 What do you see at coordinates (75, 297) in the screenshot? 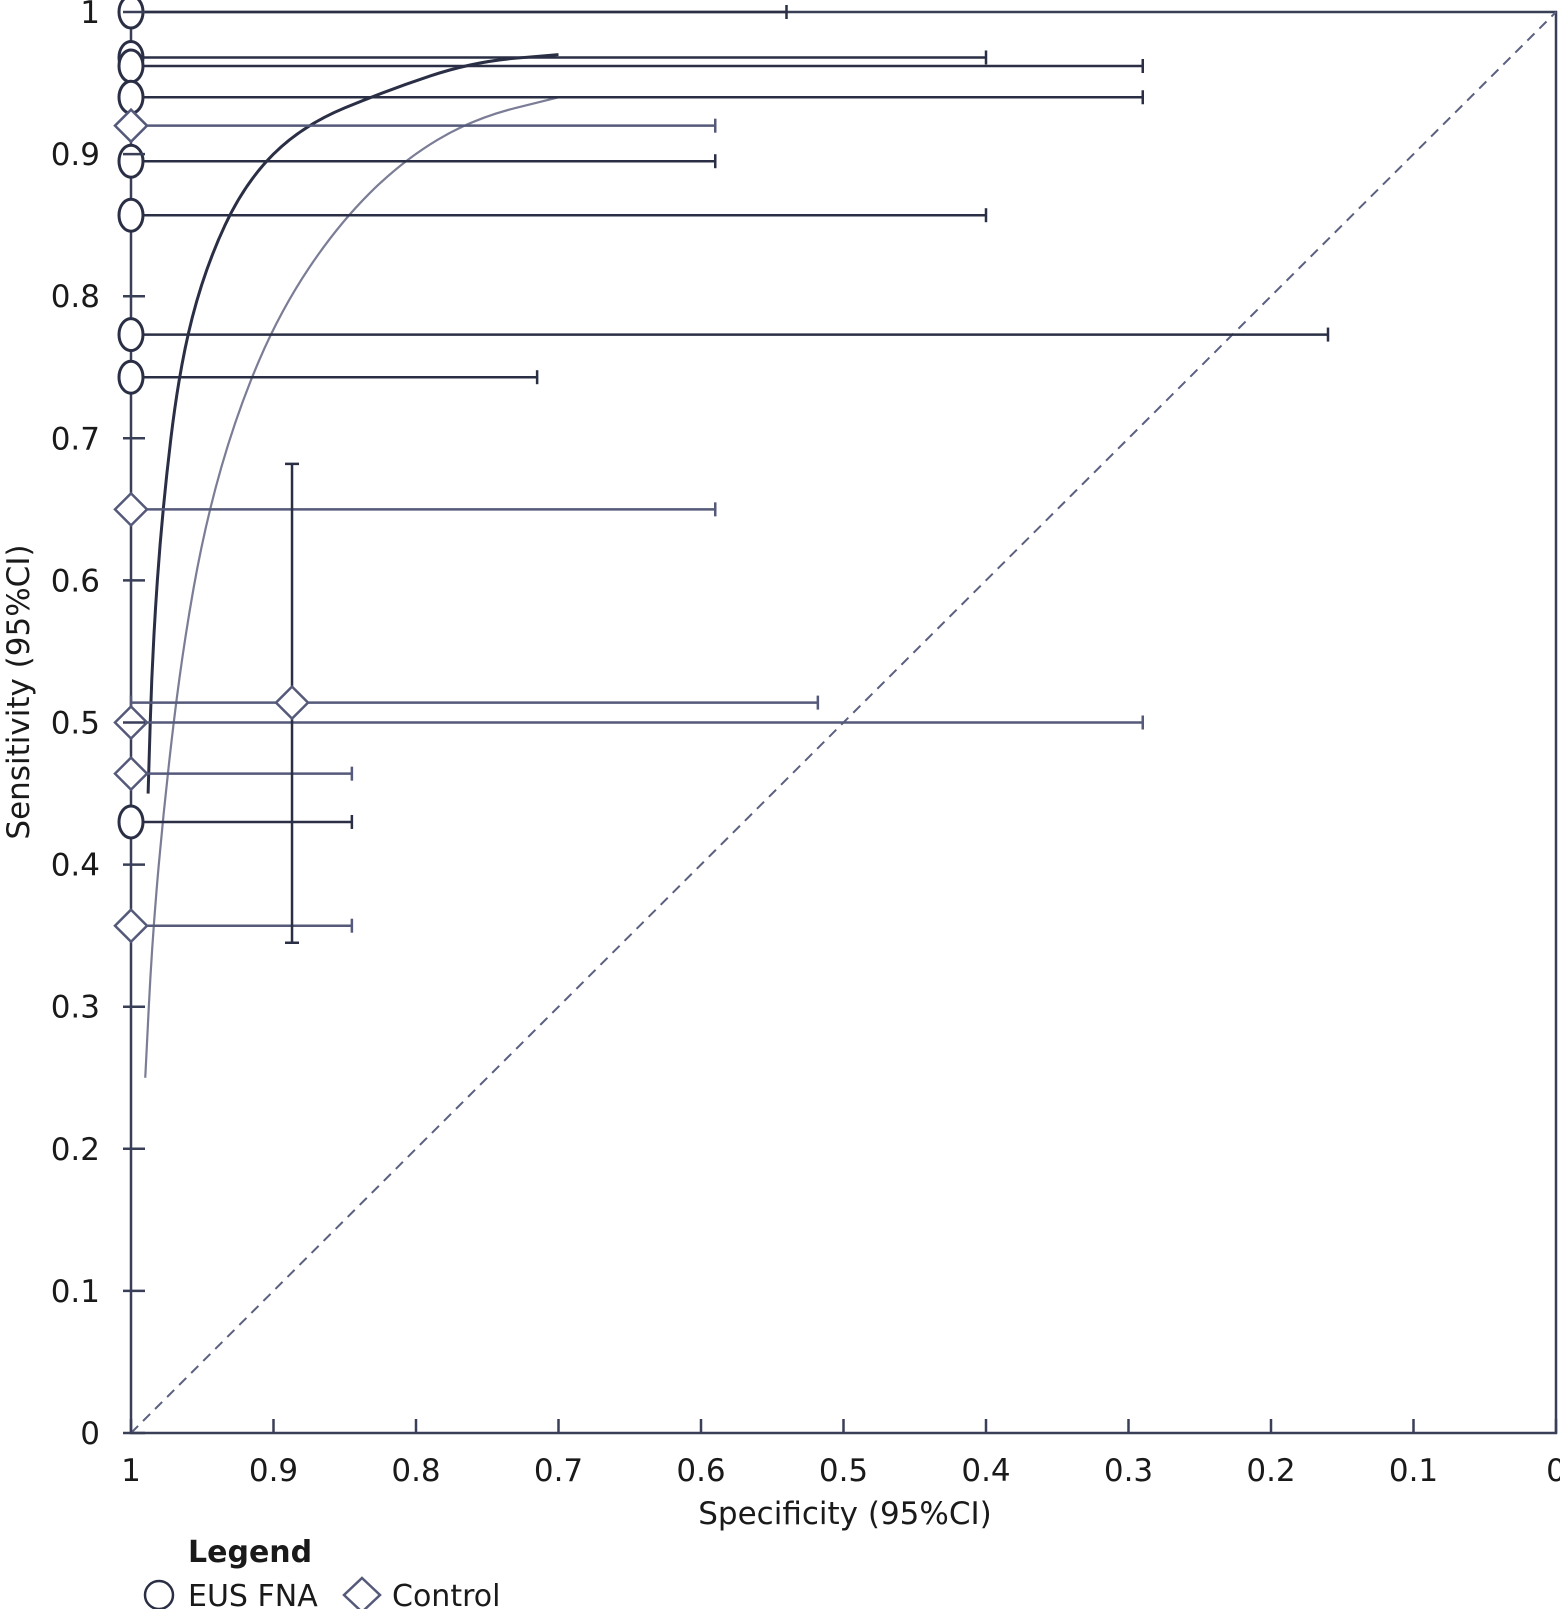
I see `y-tick-label: 0.8` at bounding box center [75, 297].